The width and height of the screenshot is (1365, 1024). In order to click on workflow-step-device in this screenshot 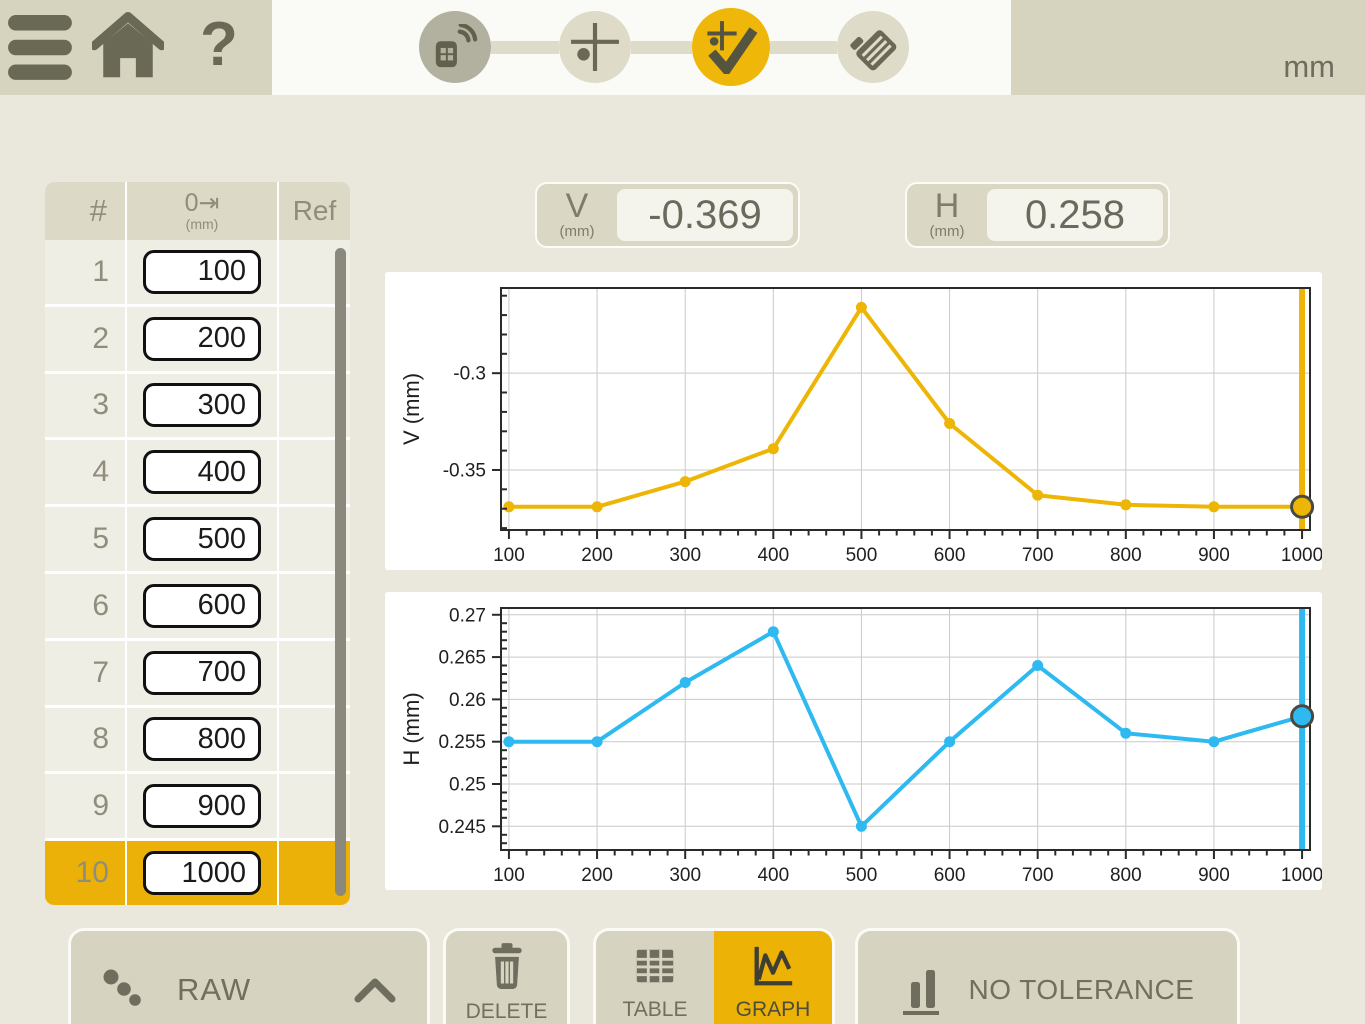, I will do `click(455, 47)`.